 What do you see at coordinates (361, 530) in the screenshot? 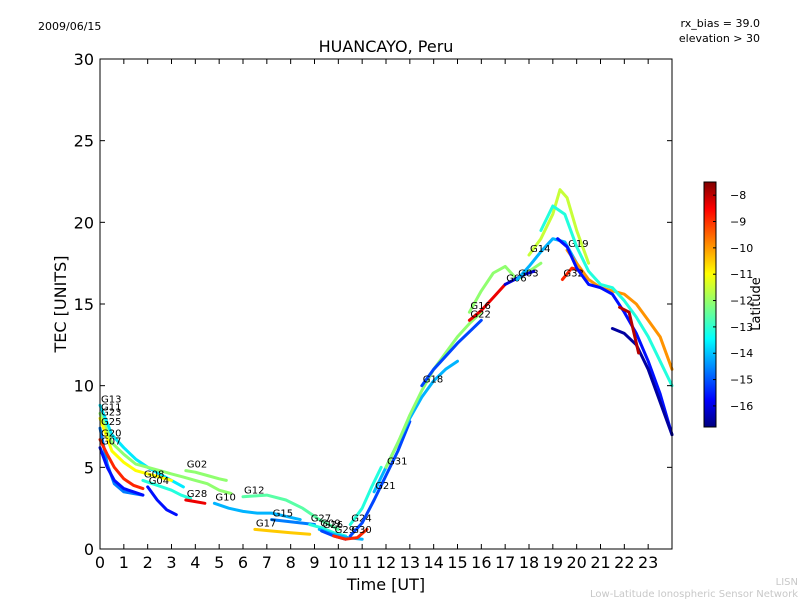
I see `sat-label-g30: G30` at bounding box center [361, 530].